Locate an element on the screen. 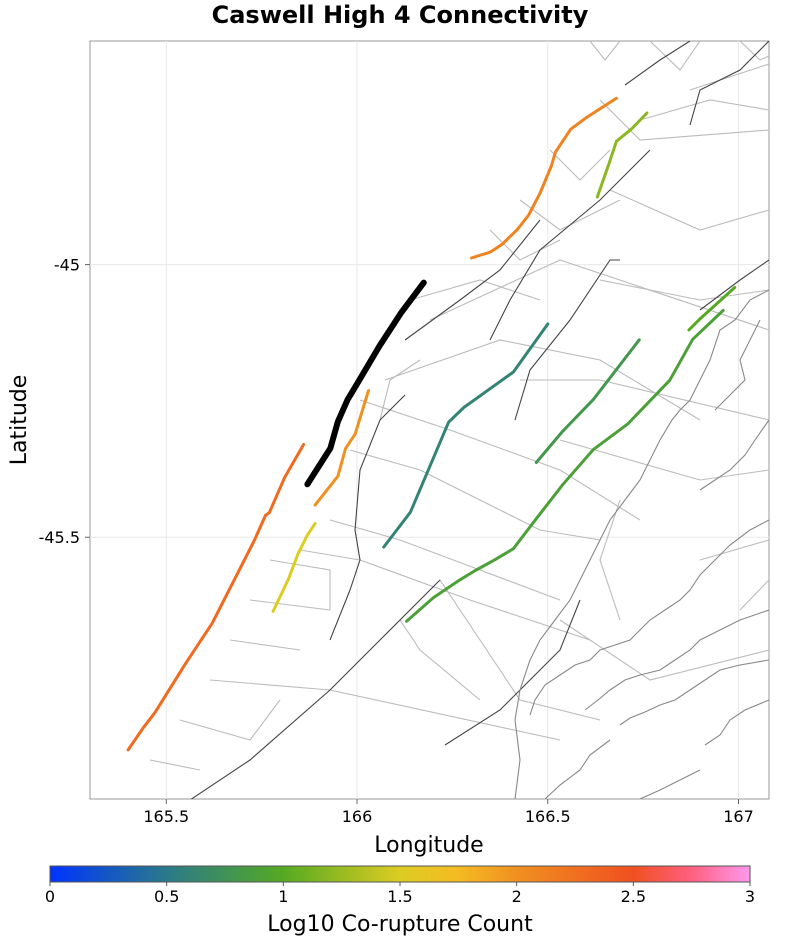 The image size is (800, 946). colorbar-tick-label: 1 is located at coordinates (283, 896).